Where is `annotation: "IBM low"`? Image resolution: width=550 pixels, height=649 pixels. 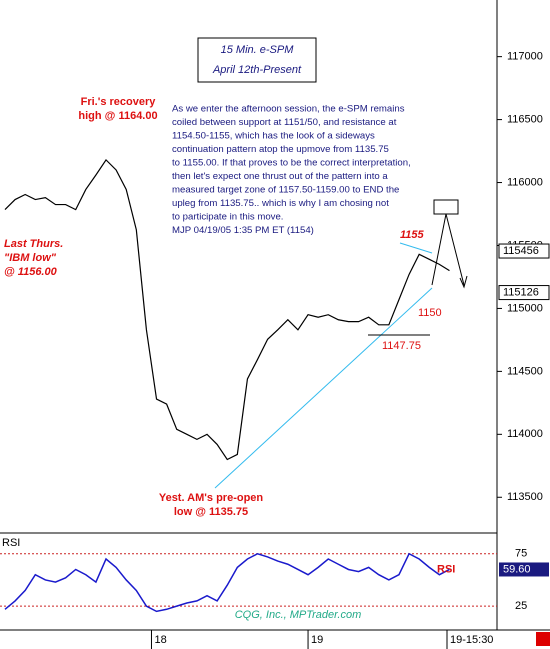 annotation: "IBM low" is located at coordinates (30, 258).